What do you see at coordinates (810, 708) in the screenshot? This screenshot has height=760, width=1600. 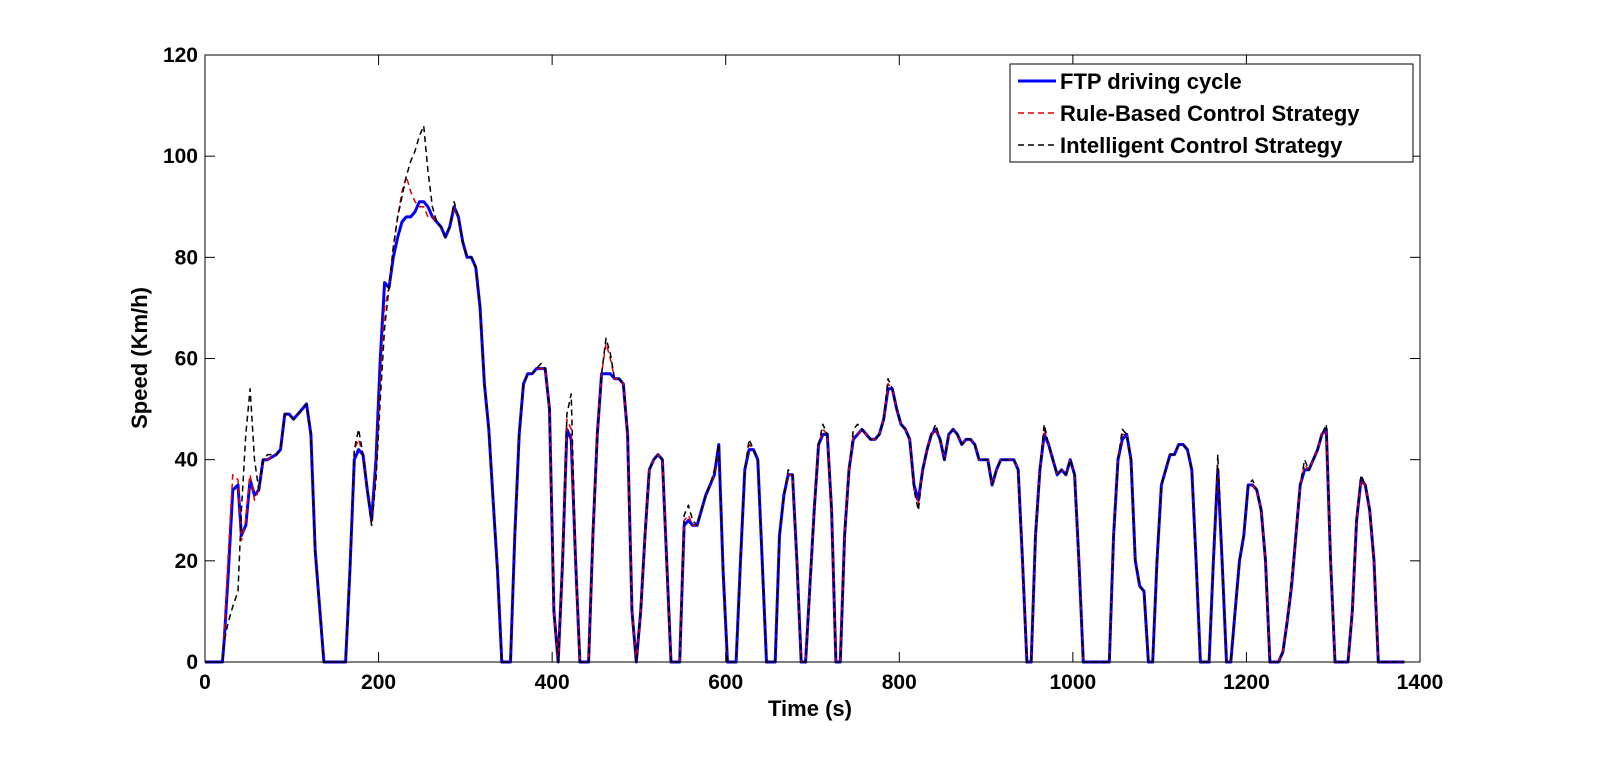 I see `x-axis-label: Time (s)` at bounding box center [810, 708].